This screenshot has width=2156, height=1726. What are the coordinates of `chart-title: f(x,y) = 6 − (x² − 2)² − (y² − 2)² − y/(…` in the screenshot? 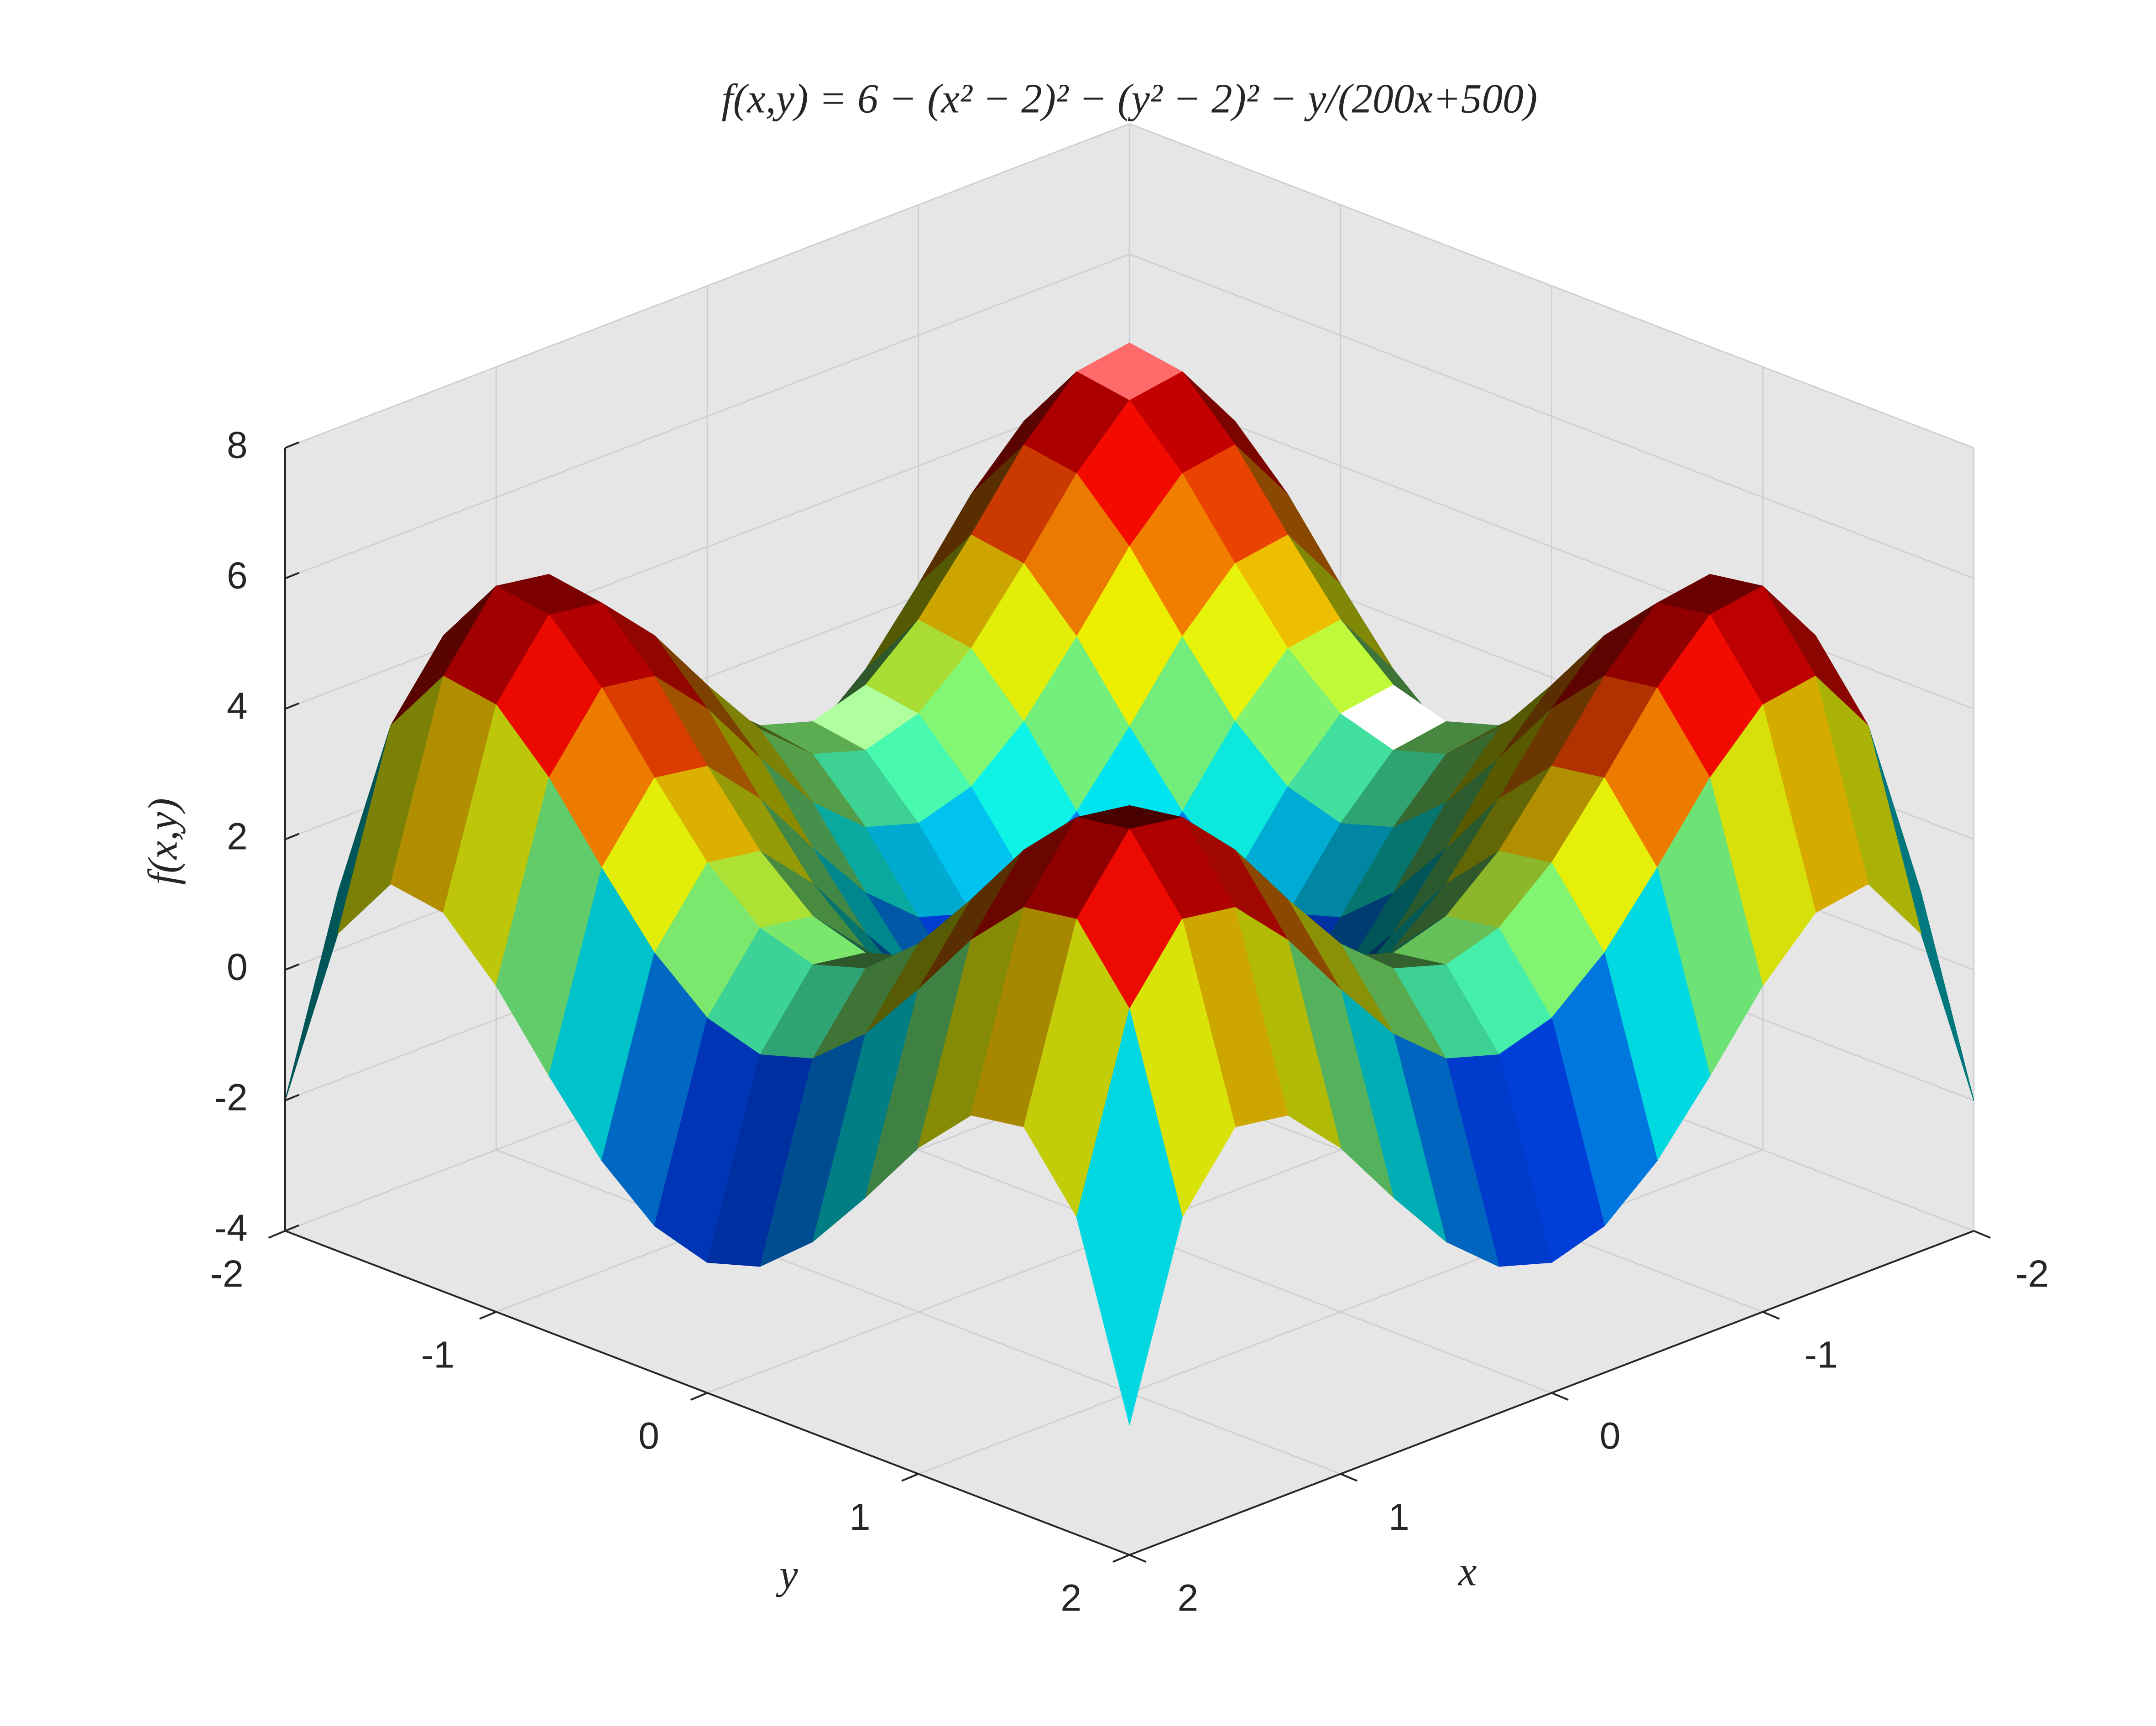 It's located at (1129, 99).